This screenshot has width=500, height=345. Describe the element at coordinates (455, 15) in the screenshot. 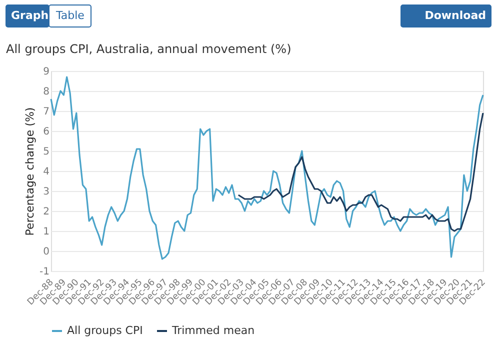

I see `text: Download` at that location.